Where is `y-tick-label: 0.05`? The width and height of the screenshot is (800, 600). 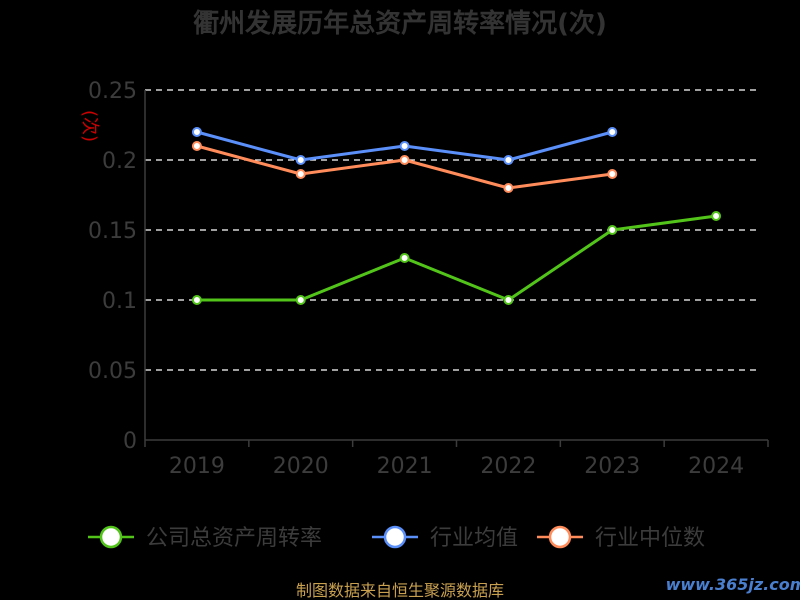 y-tick-label: 0.05 is located at coordinates (112, 371).